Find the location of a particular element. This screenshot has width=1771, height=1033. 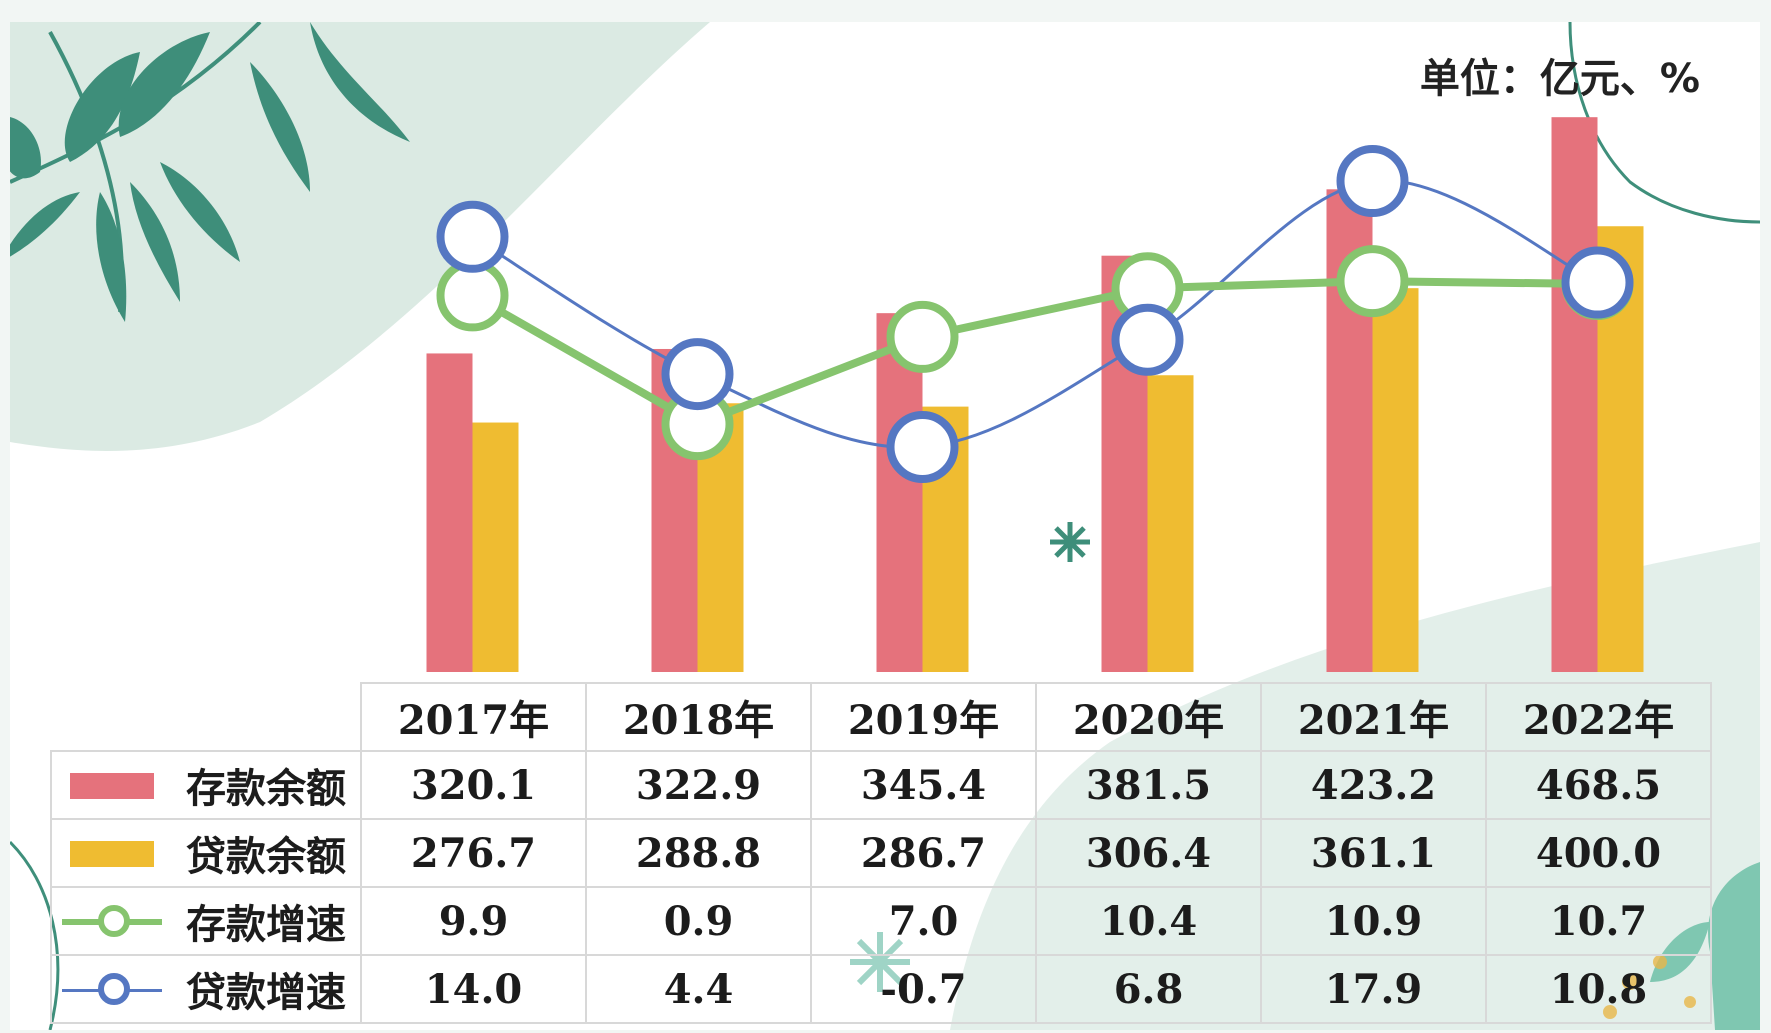

loan-balance-legend-symbol is located at coordinates (117, 853).